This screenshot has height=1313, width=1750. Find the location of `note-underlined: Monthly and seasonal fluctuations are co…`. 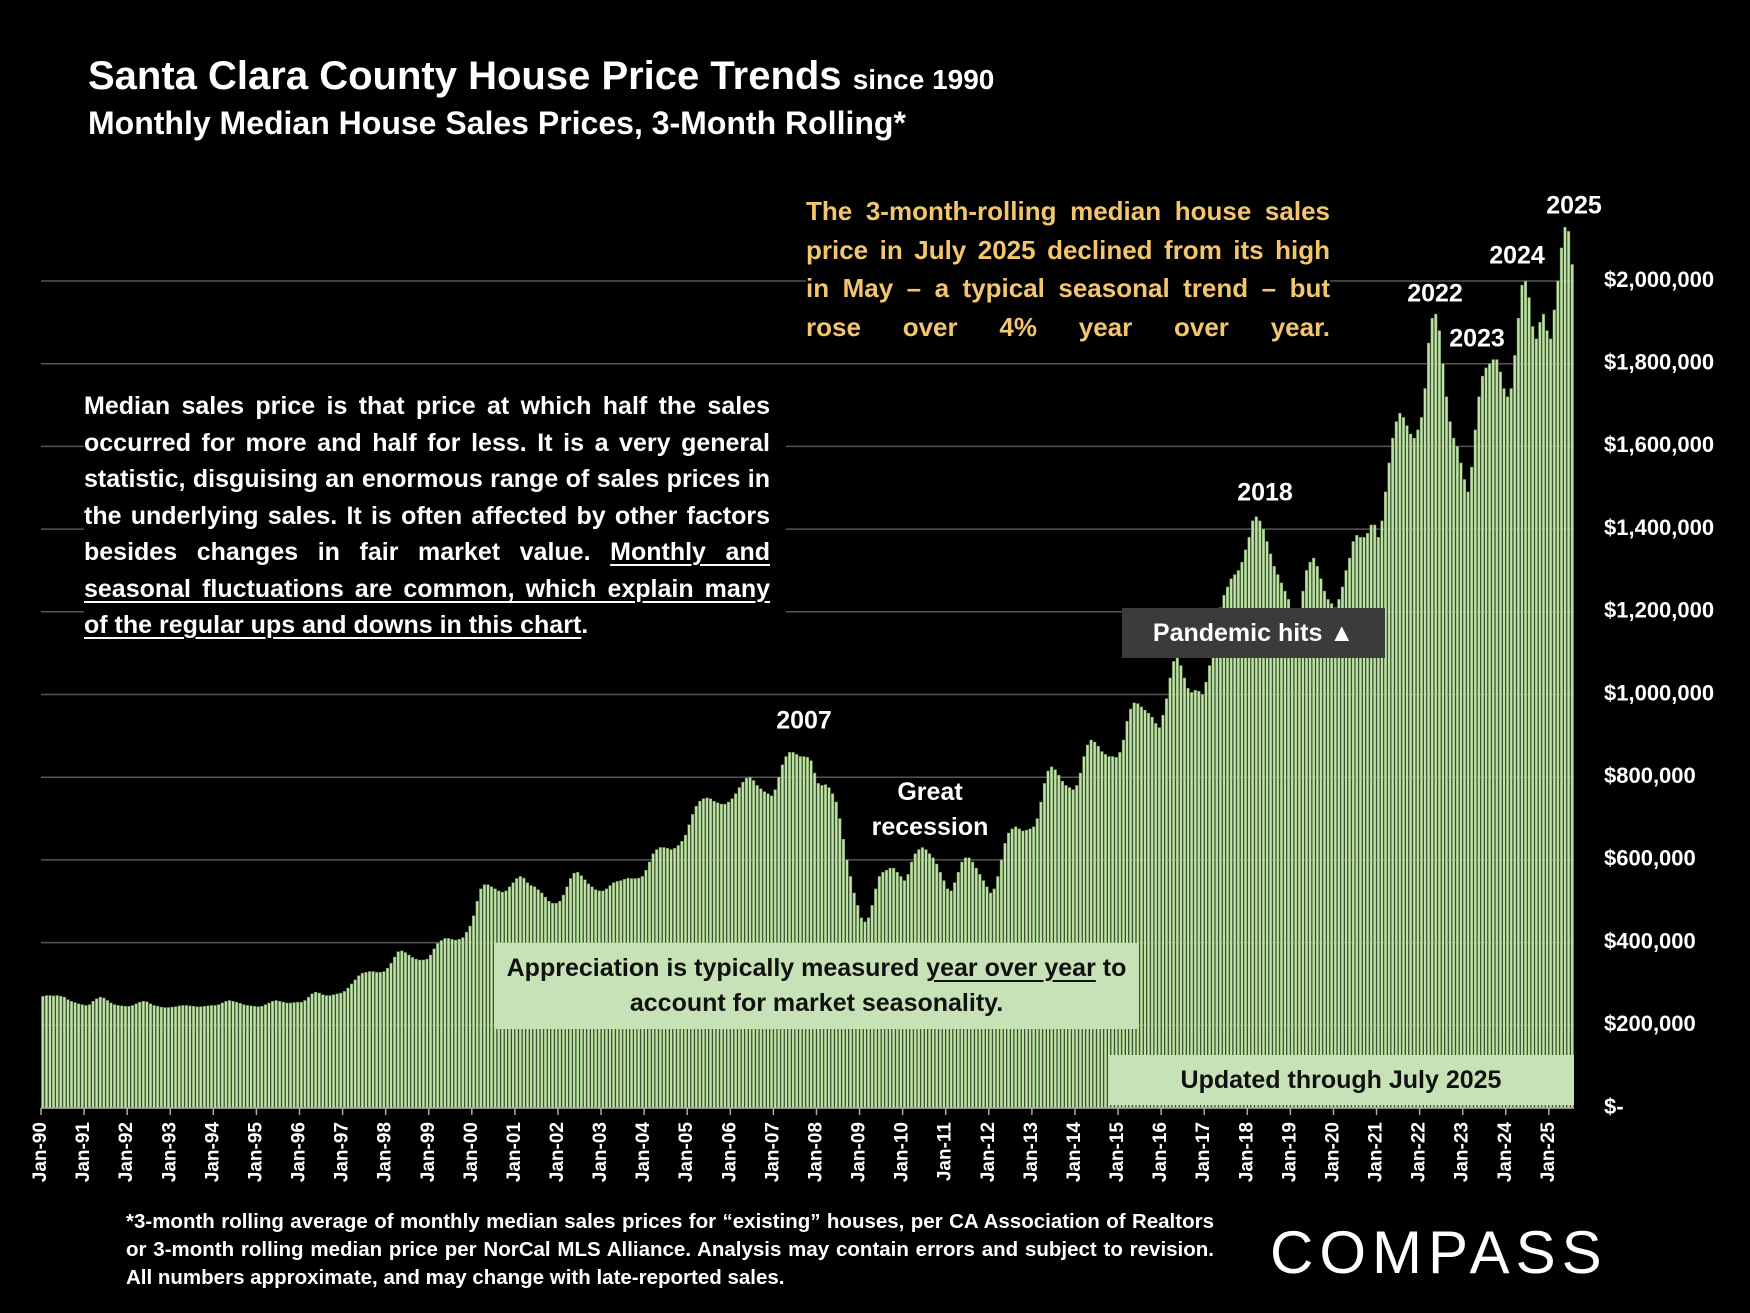

note-underlined: Monthly and seasonal fluctuations are co… is located at coordinates (427, 588).